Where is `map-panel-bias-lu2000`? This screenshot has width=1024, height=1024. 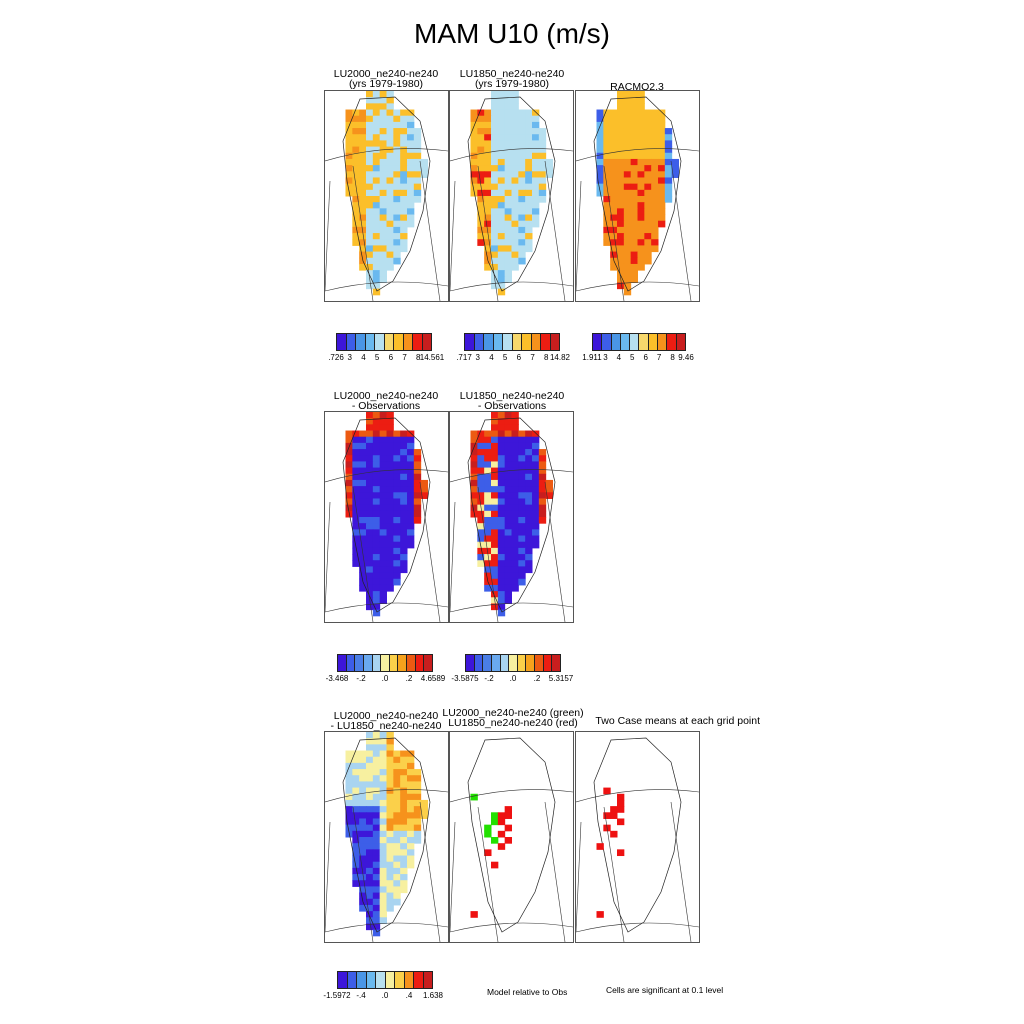
map-panel-bias-lu2000 is located at coordinates (386, 517).